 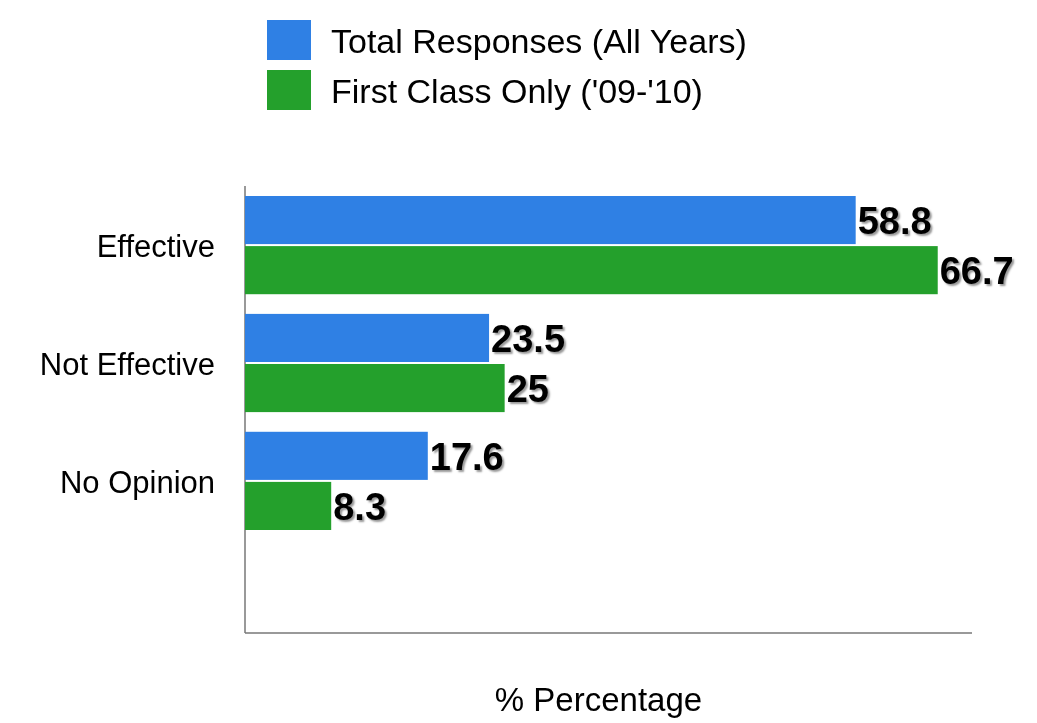 What do you see at coordinates (976, 271) in the screenshot?
I see `data-label: 66.7` at bounding box center [976, 271].